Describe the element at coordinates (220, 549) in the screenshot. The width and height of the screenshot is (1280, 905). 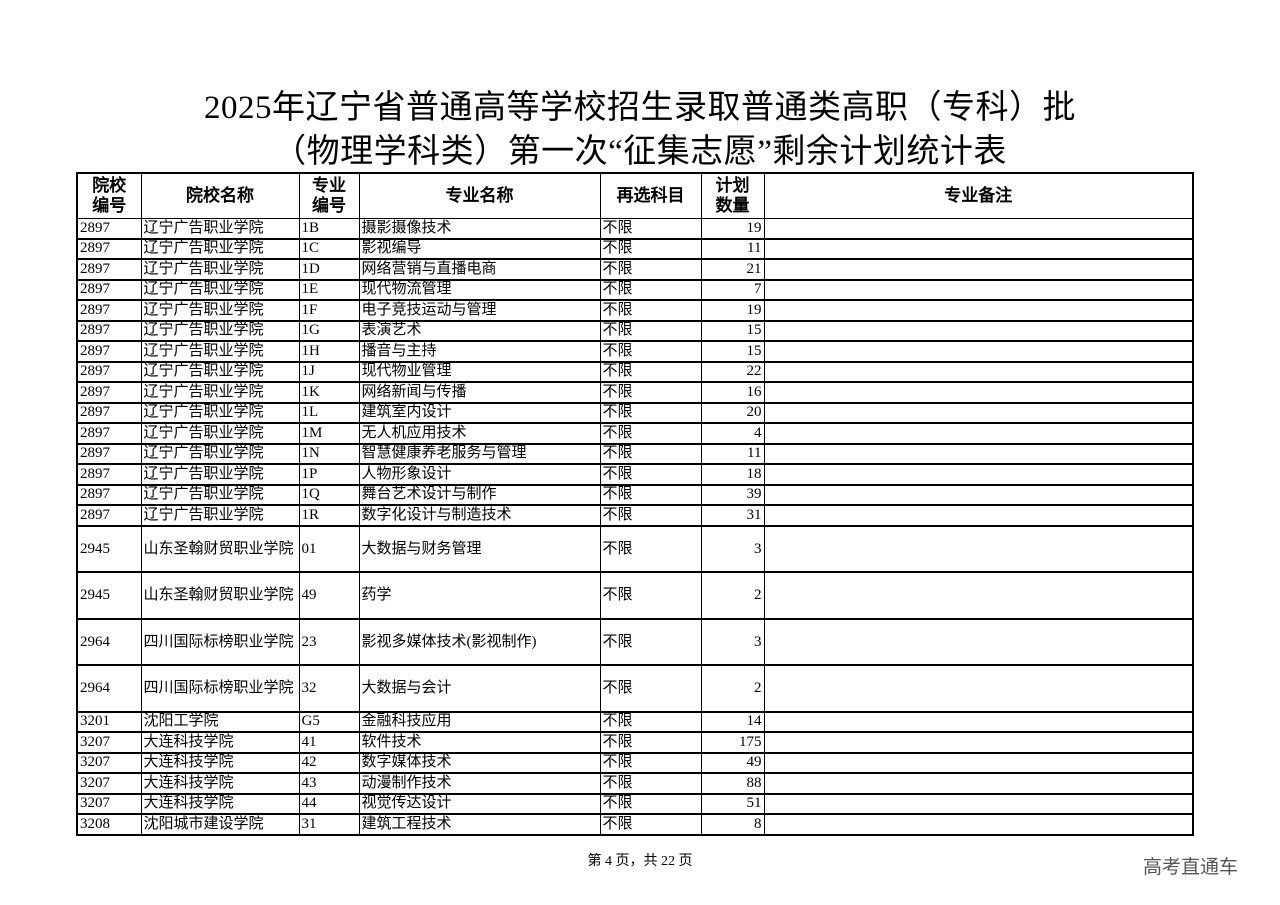
I see `cell-school-name: 山东圣翰财贸职业学院` at that location.